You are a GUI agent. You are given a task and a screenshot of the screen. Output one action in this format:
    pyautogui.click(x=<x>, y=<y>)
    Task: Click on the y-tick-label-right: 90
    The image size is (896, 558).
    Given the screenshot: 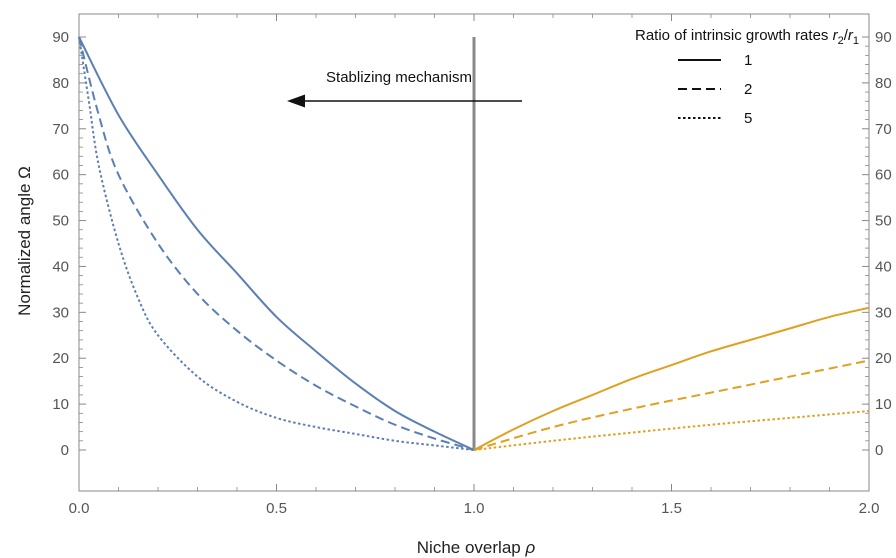 What is the action you would take?
    pyautogui.click(x=883, y=37)
    